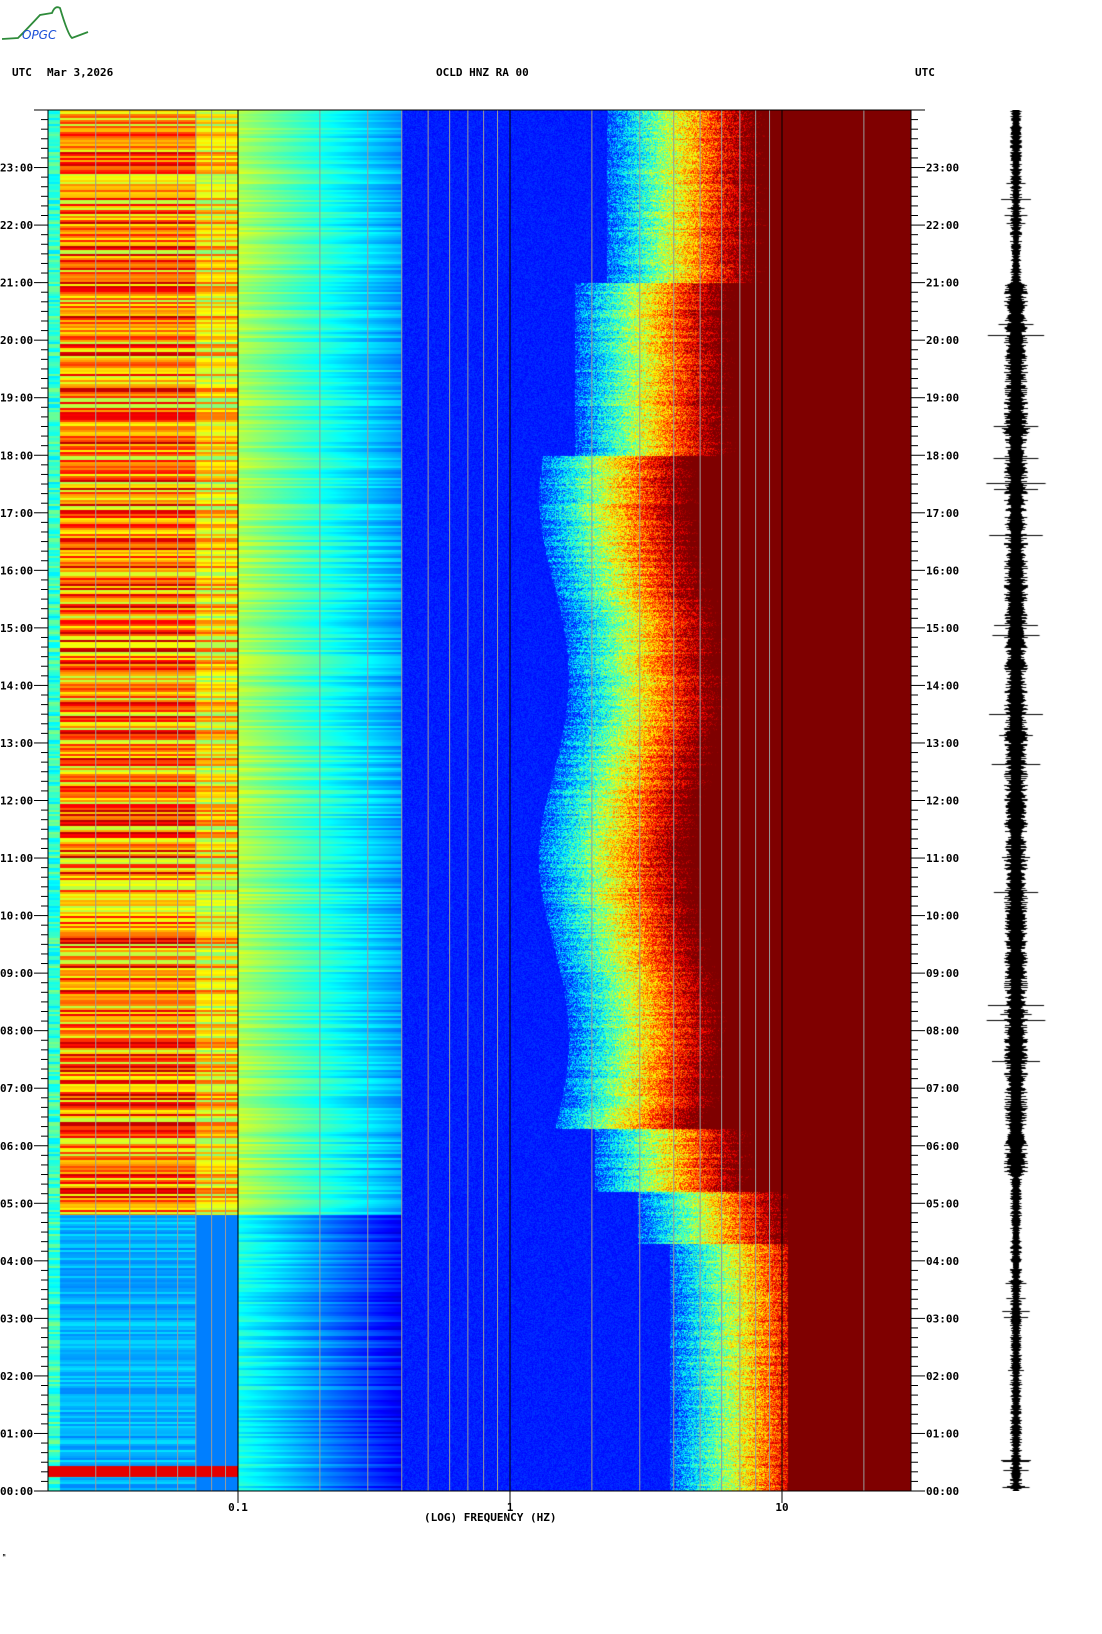 The image size is (1102, 1634). What do you see at coordinates (942, 1146) in the screenshot?
I see `y-tick-label-right: 06:00` at bounding box center [942, 1146].